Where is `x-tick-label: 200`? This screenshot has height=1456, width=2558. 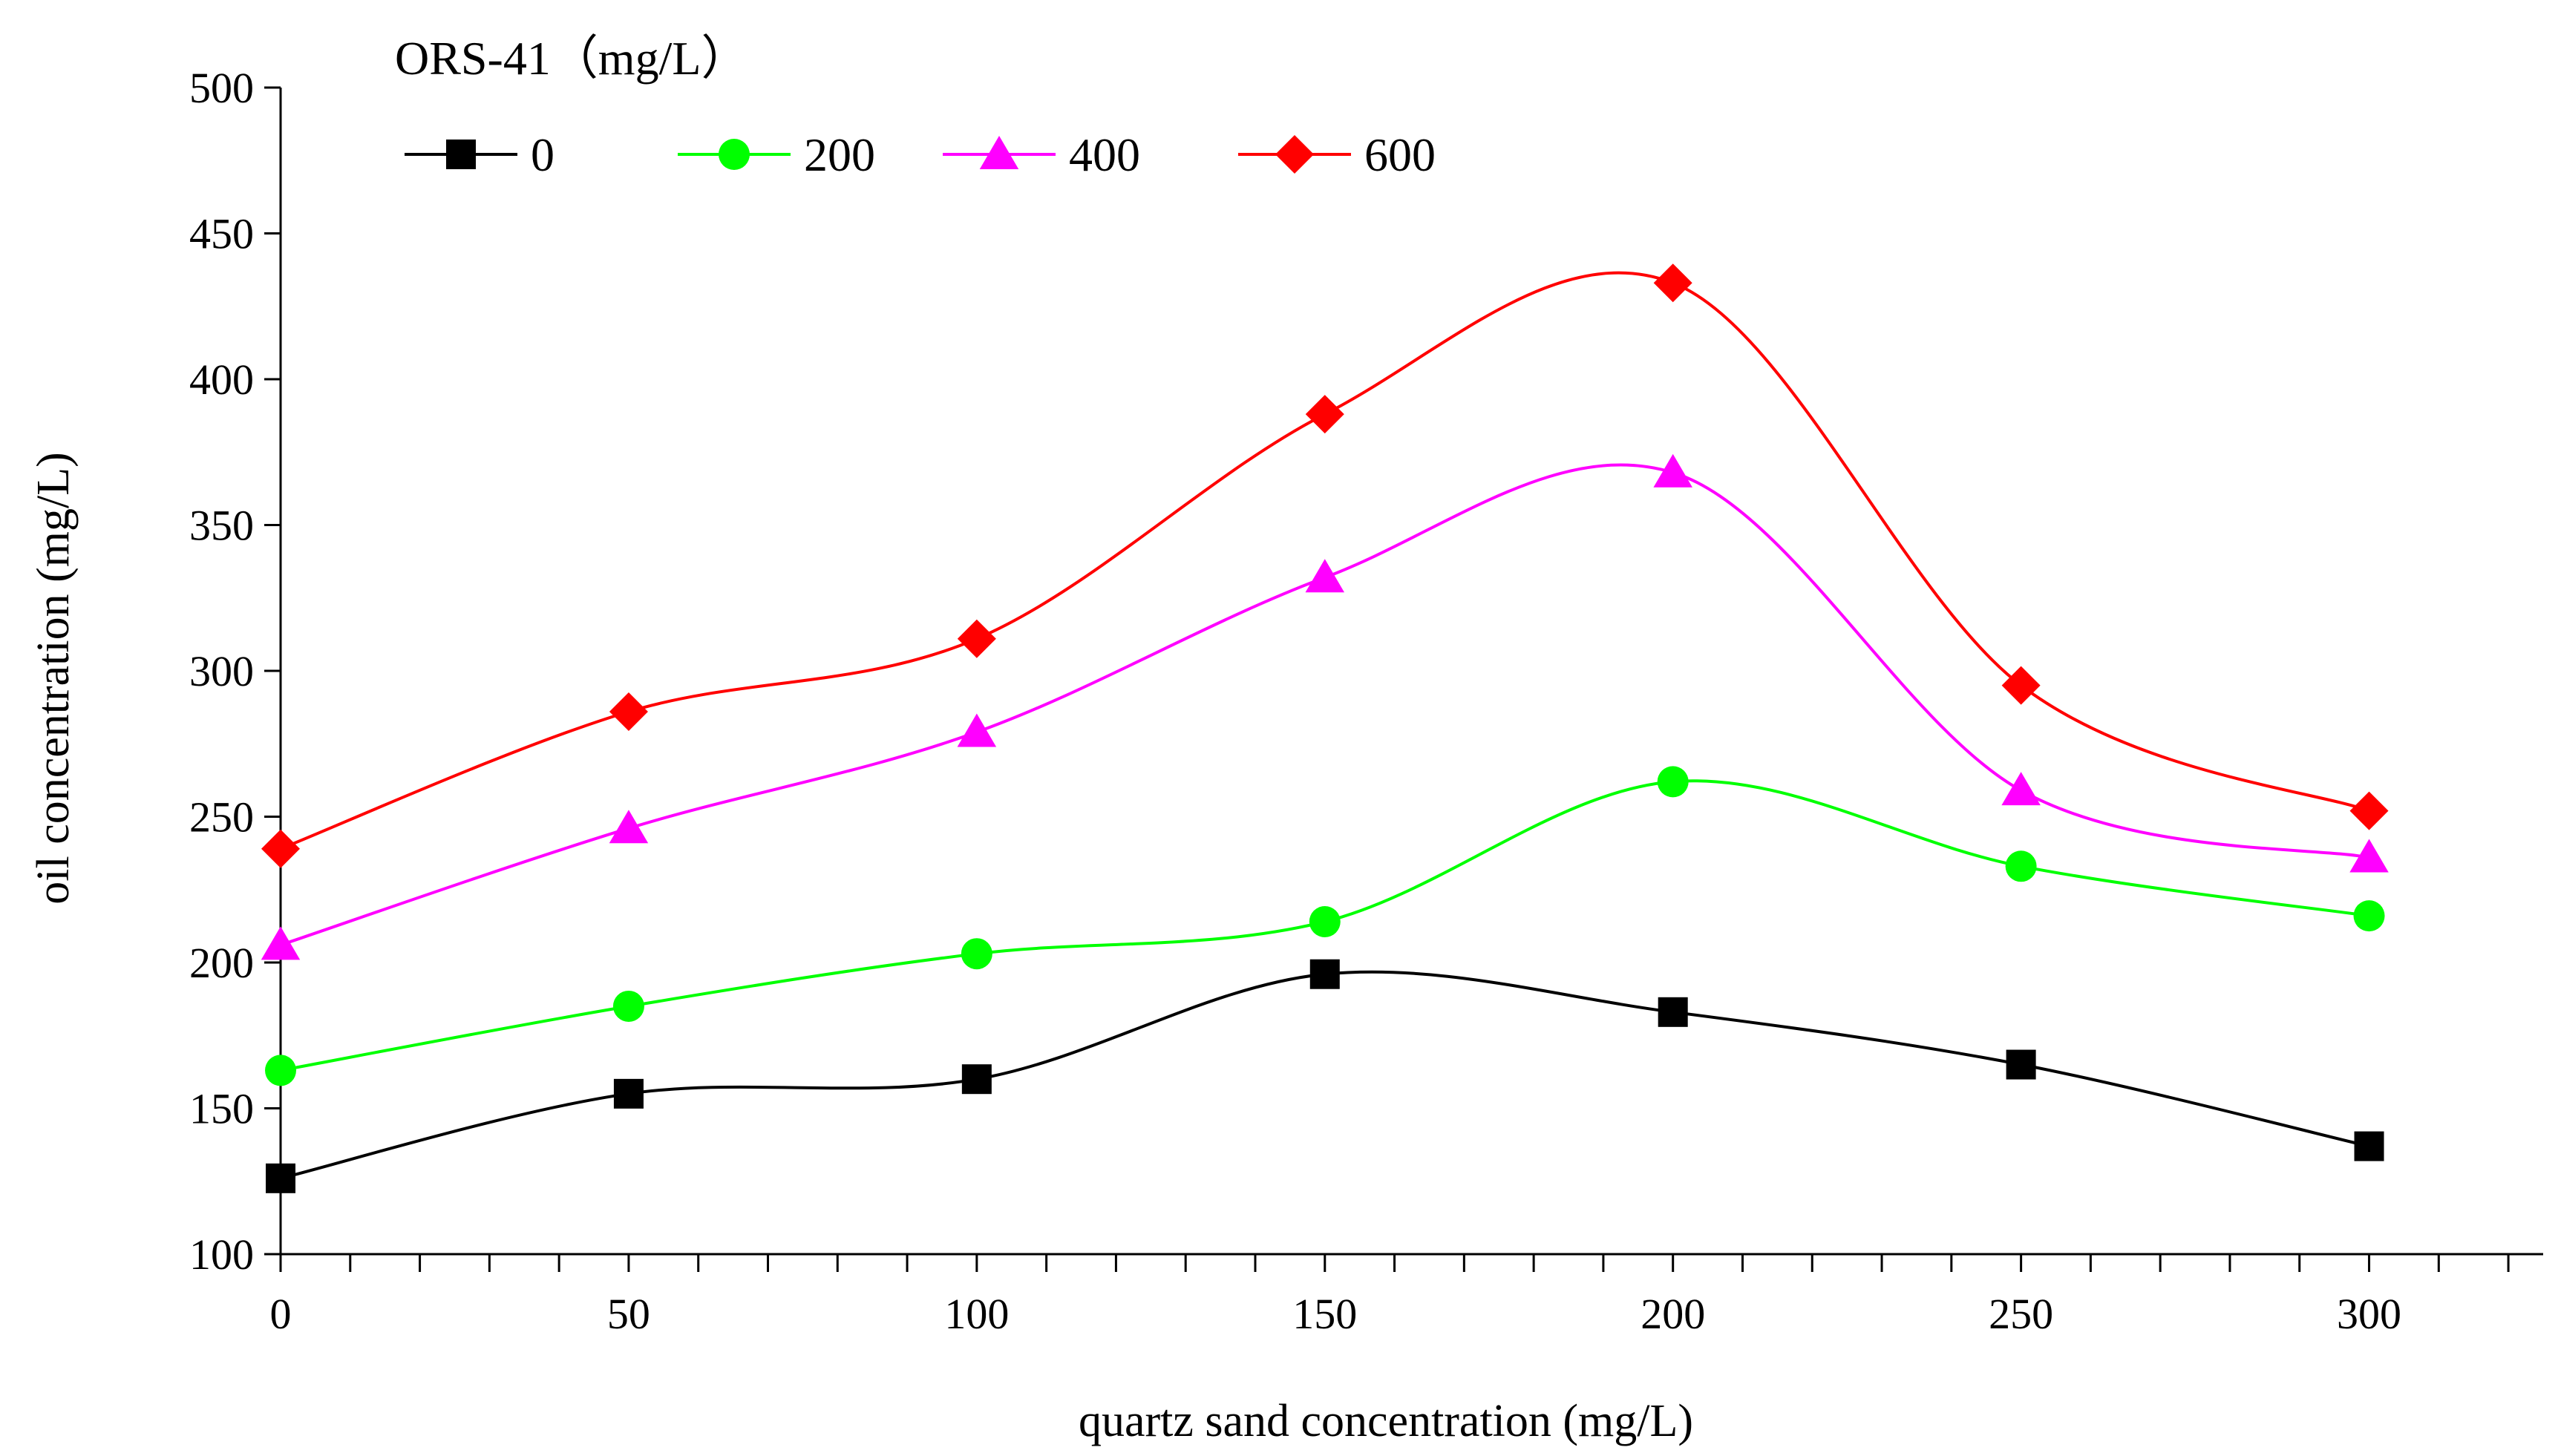
x-tick-label: 200 is located at coordinates (1673, 1314).